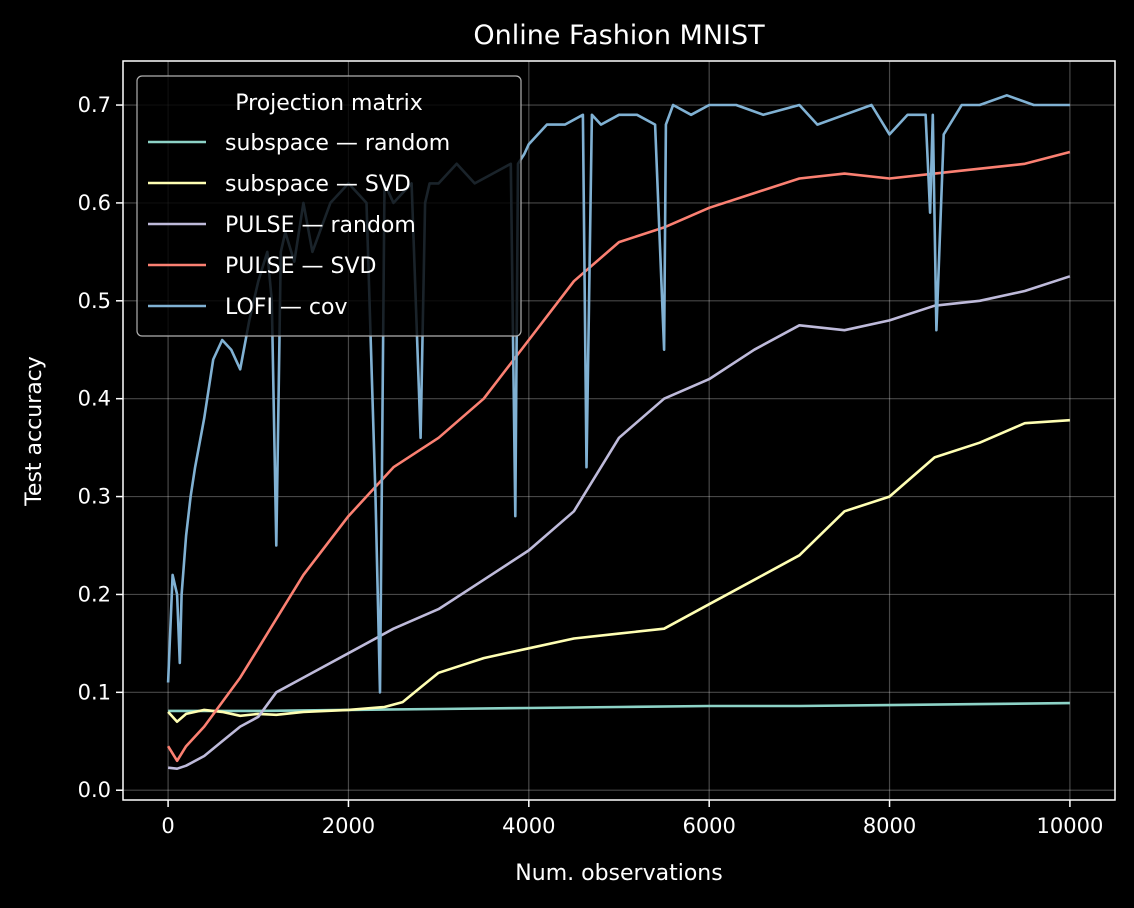  What do you see at coordinates (889, 826) in the screenshot?
I see `x-tick-label: 8000` at bounding box center [889, 826].